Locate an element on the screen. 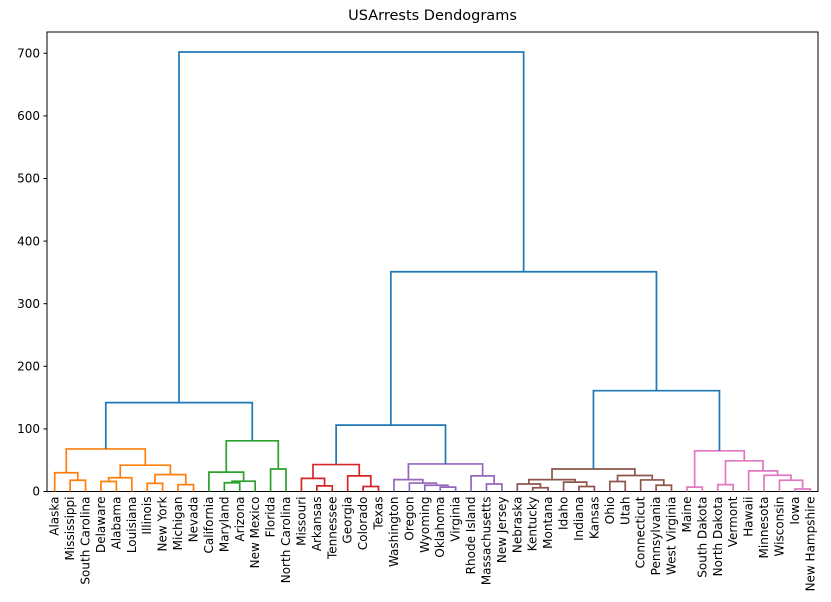 The width and height of the screenshot is (831, 602). x-leaf-label: Vermont is located at coordinates (733, 521).